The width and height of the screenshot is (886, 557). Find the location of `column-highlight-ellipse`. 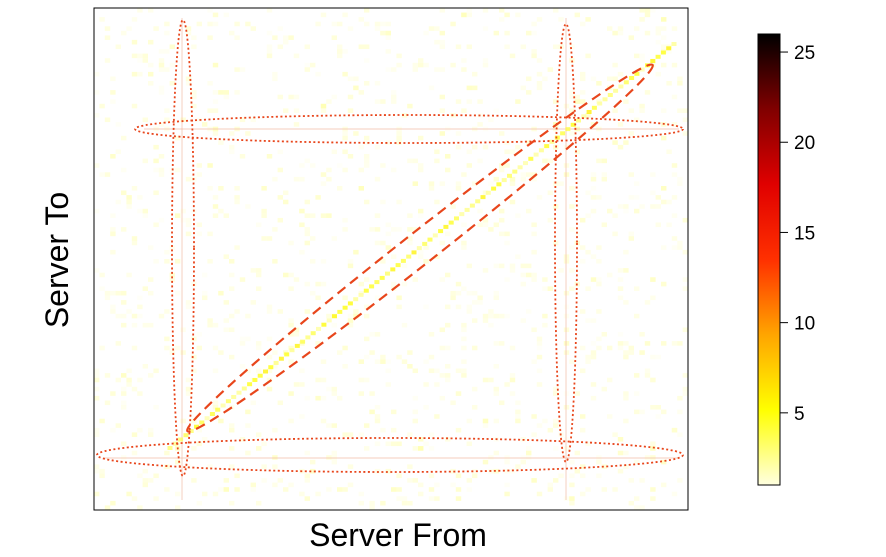

column-highlight-ellipse is located at coordinates (566, 243).